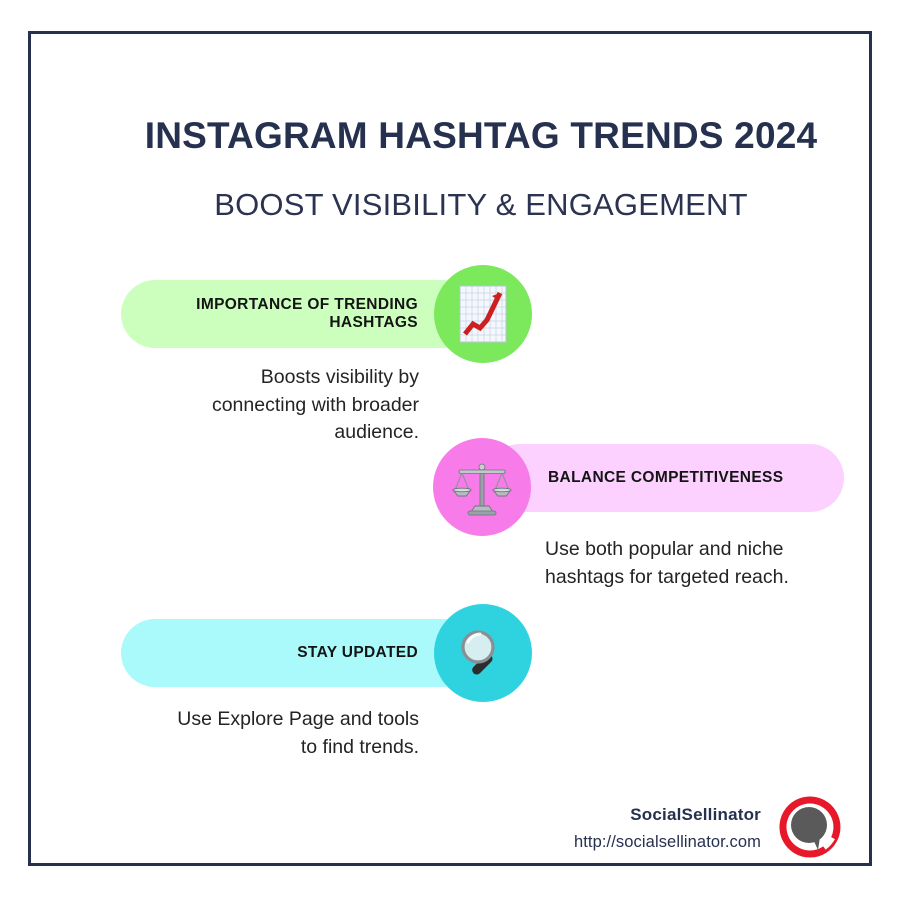 Image resolution: width=900 pixels, height=900 pixels. Describe the element at coordinates (481, 204) in the screenshot. I see `page-subtitle: BOOST VISIBILITY & ENGAGEMENT` at that location.